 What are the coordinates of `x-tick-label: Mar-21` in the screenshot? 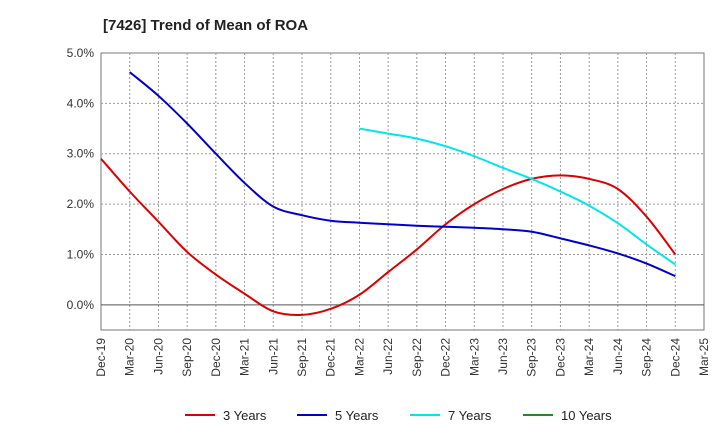 It's located at (245, 357).